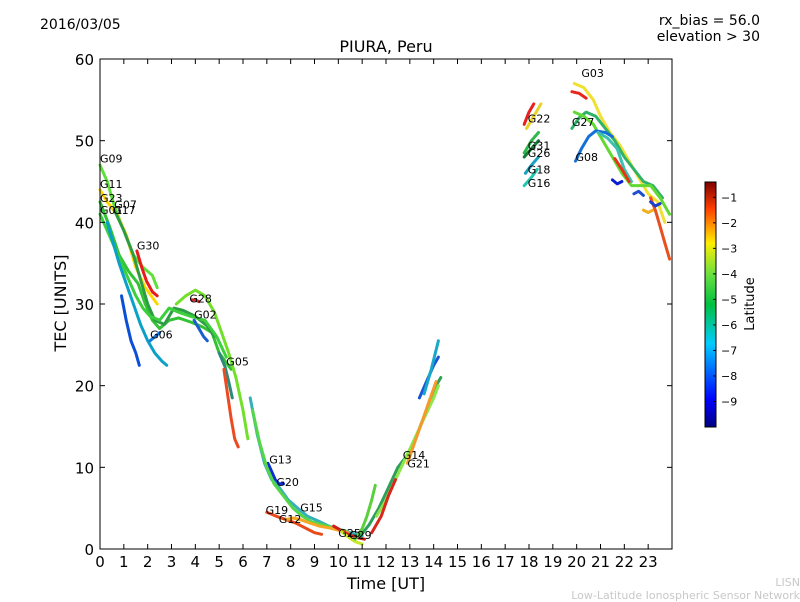 The width and height of the screenshot is (800, 602). Describe the element at coordinates (280, 459) in the screenshot. I see `sat-label-g13: G13` at that location.